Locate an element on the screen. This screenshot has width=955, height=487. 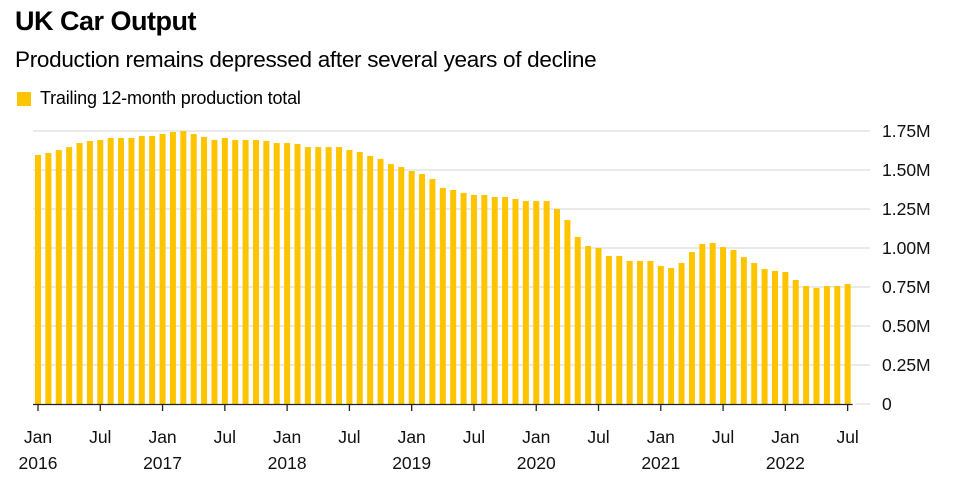
legend: Trailing 12-month production total is located at coordinates (159, 98).